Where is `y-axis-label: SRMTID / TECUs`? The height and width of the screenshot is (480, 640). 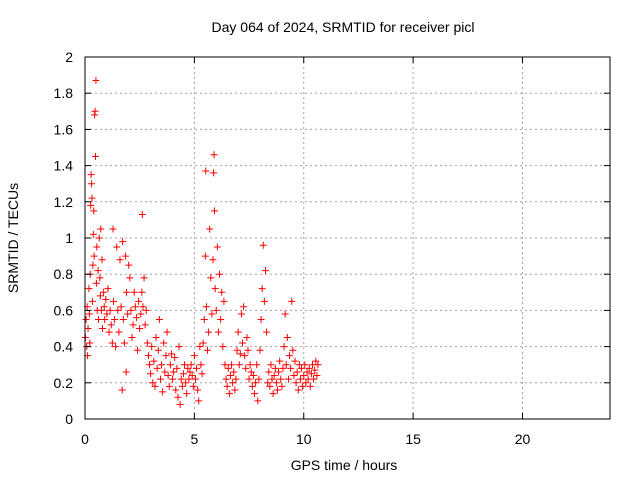 y-axis-label: SRMTID / TECUs is located at coordinates (13, 238).